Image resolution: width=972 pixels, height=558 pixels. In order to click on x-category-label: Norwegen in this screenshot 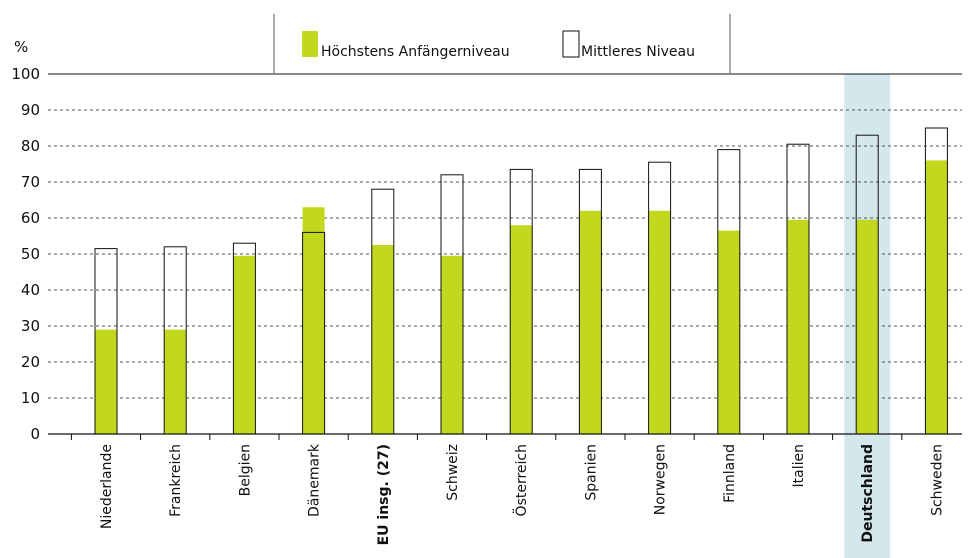, I will do `click(661, 479)`.